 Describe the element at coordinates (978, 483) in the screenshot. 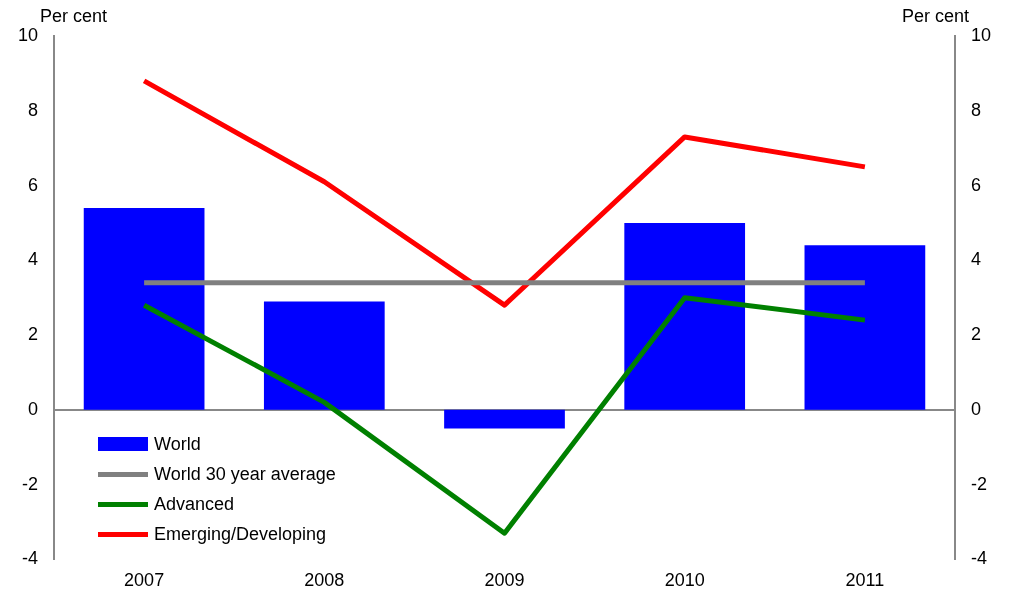

I see `y2-tick-label: -2` at that location.